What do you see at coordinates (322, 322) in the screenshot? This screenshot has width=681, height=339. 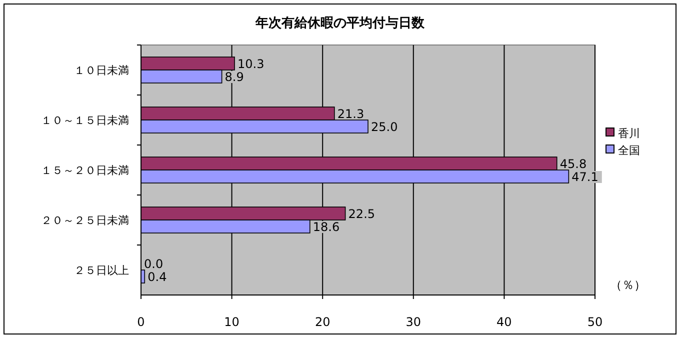 I see `x-tick-label: 20` at bounding box center [322, 322].